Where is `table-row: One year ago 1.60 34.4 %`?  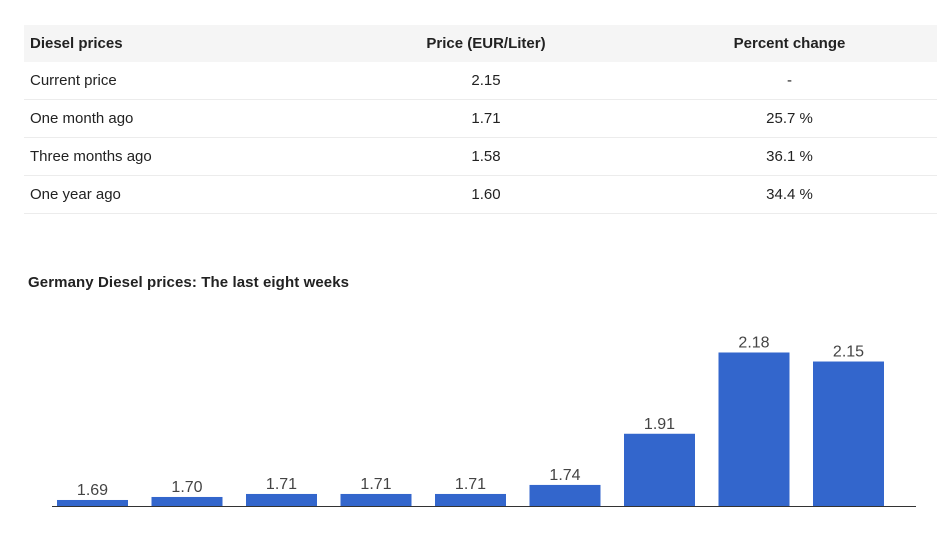
table-row: One year ago 1.60 34.4 % is located at coordinates (480, 194).